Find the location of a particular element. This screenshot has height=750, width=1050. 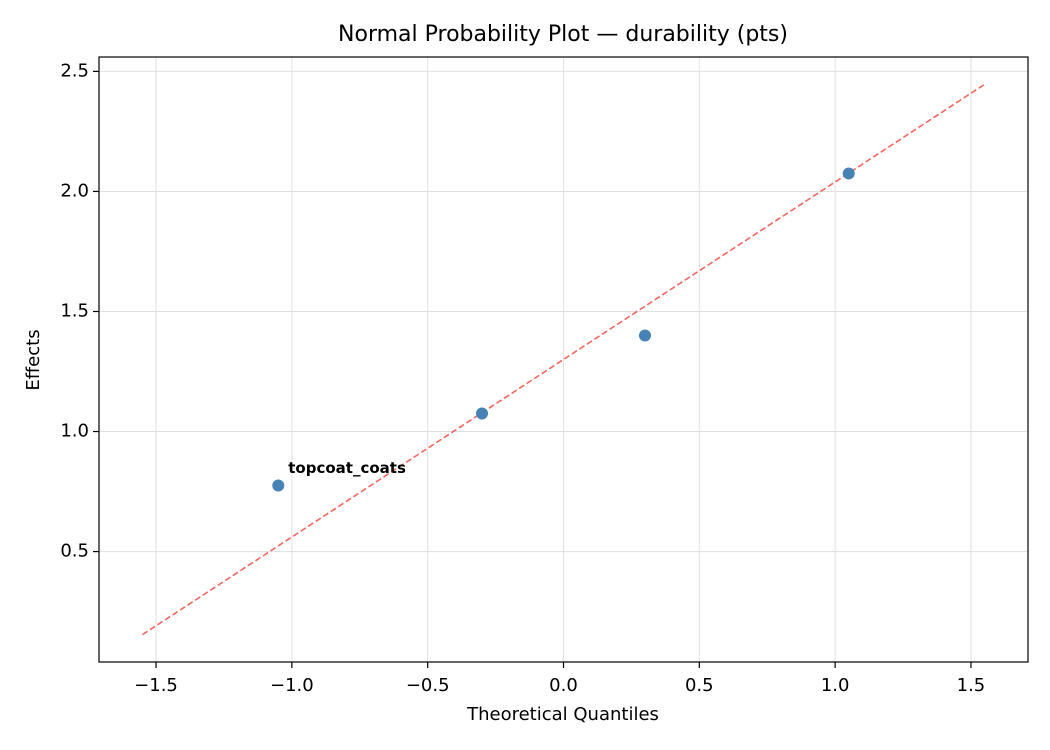

x-axis-label: Theoretical Quantiles is located at coordinates (562, 714).